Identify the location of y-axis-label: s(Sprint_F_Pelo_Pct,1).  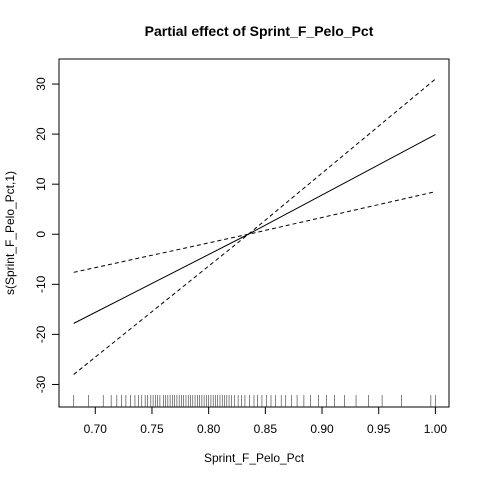
(10, 233).